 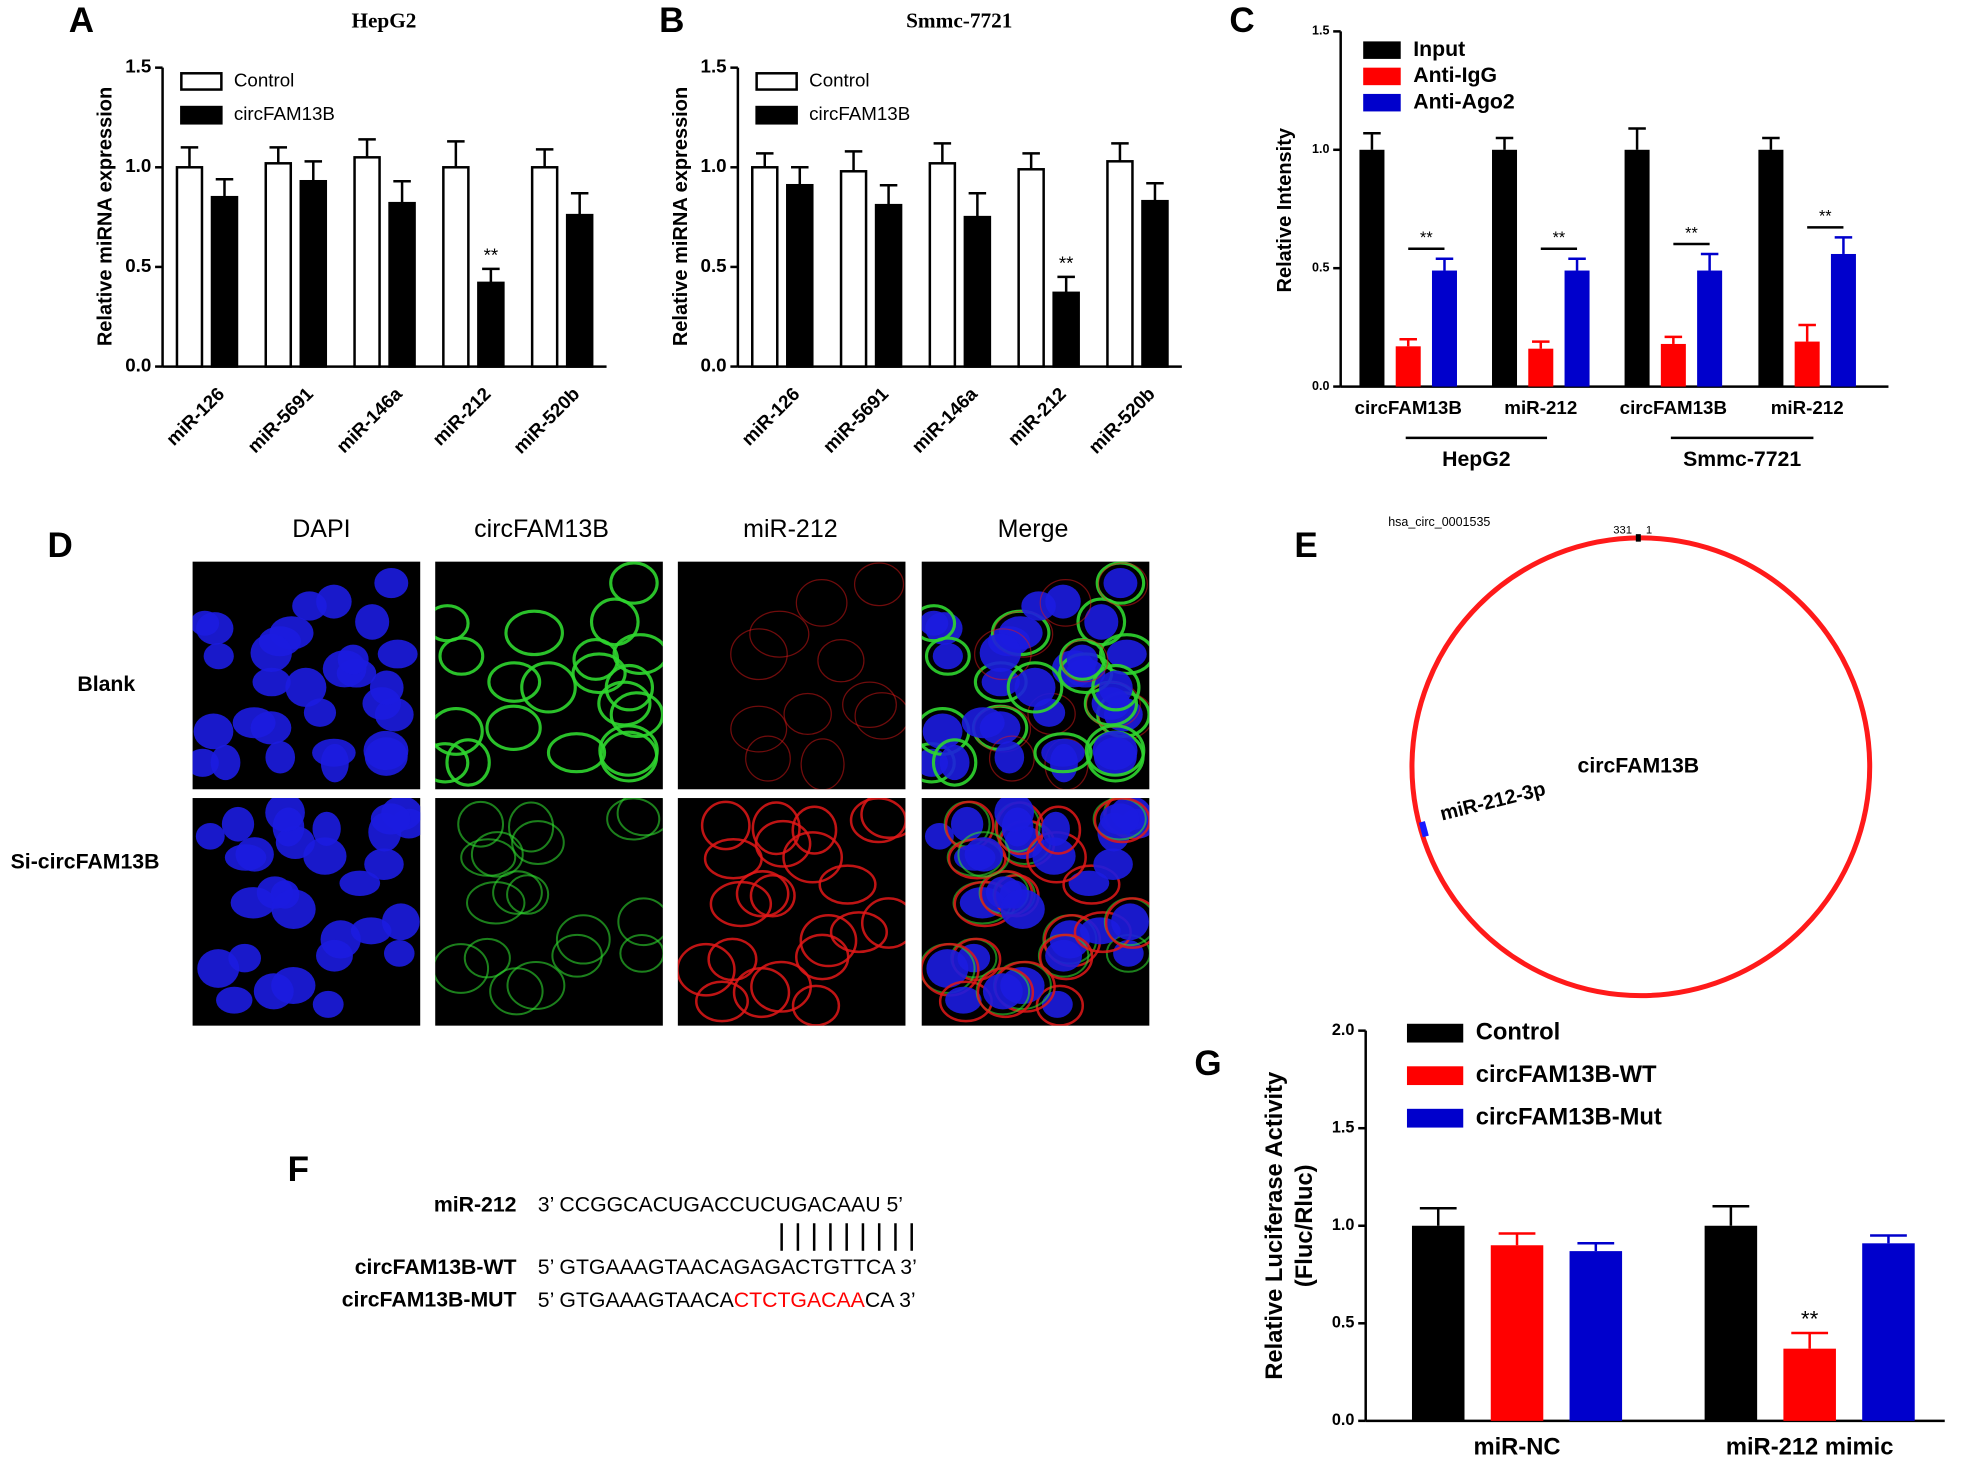 What do you see at coordinates (1742, 459) in the screenshot?
I see `group-label: Smmc-7721` at bounding box center [1742, 459].